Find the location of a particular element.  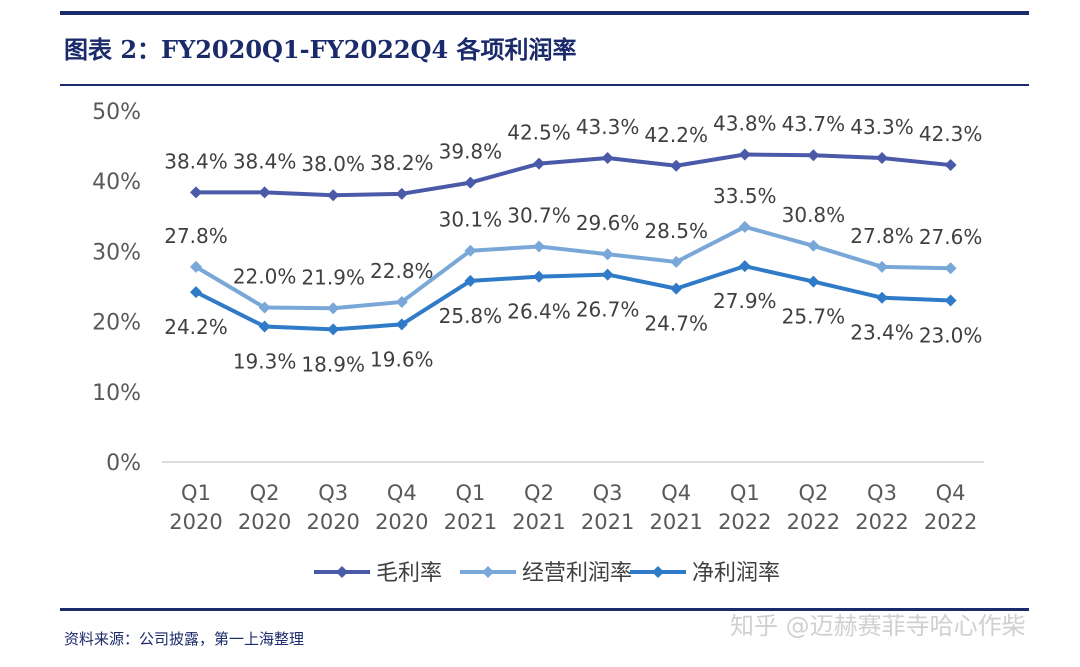

series-2-data-label: 19.3% is located at coordinates (265, 362).